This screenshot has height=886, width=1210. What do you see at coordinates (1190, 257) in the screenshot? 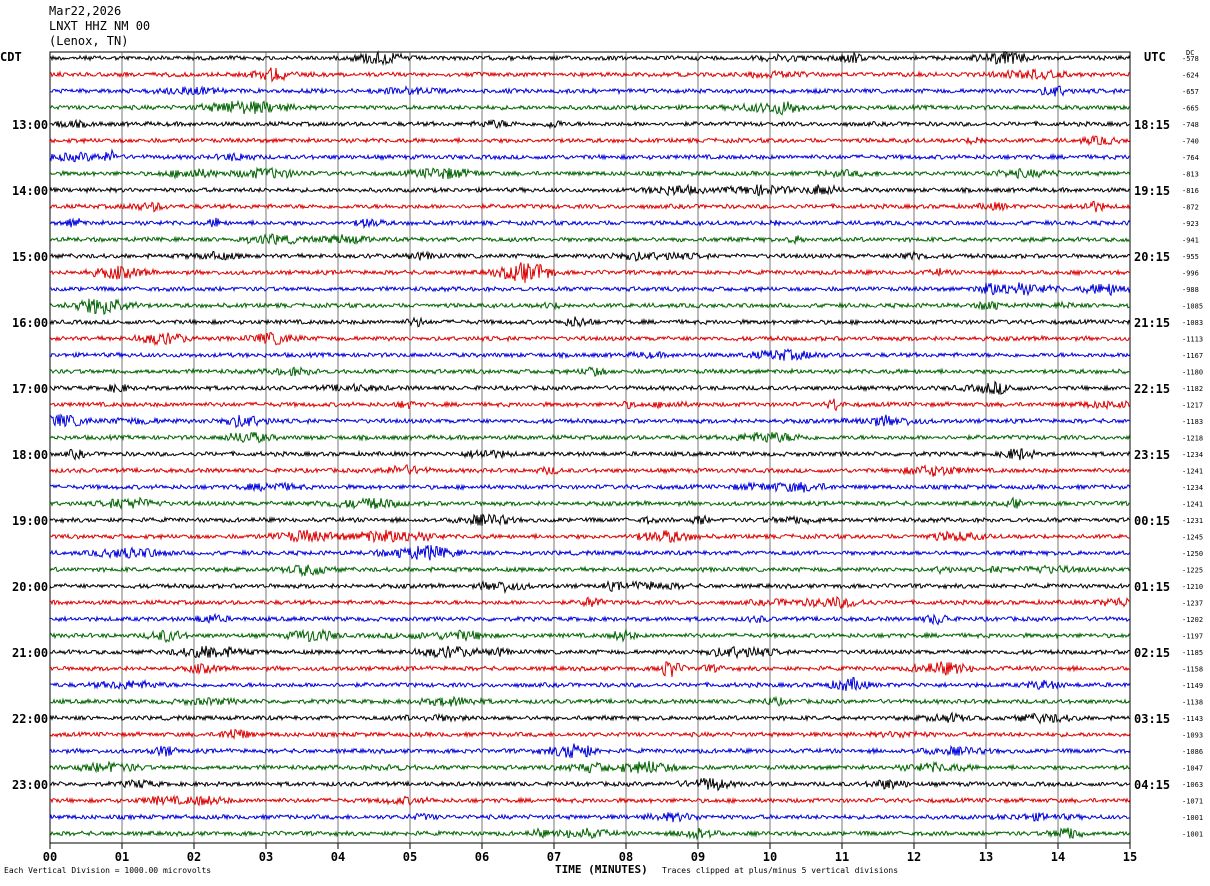
I see `dc-offset-label: -955` at bounding box center [1190, 257].